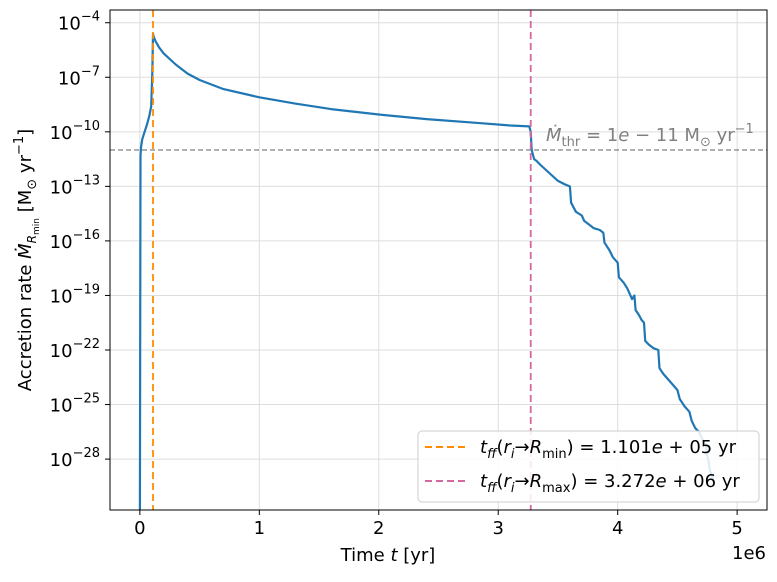 The width and height of the screenshot is (777, 582). Describe the element at coordinates (608, 449) in the screenshot. I see `legend-label-rmin: tff(ri→Rmin) = 1.101e + 05 yr` at that location.